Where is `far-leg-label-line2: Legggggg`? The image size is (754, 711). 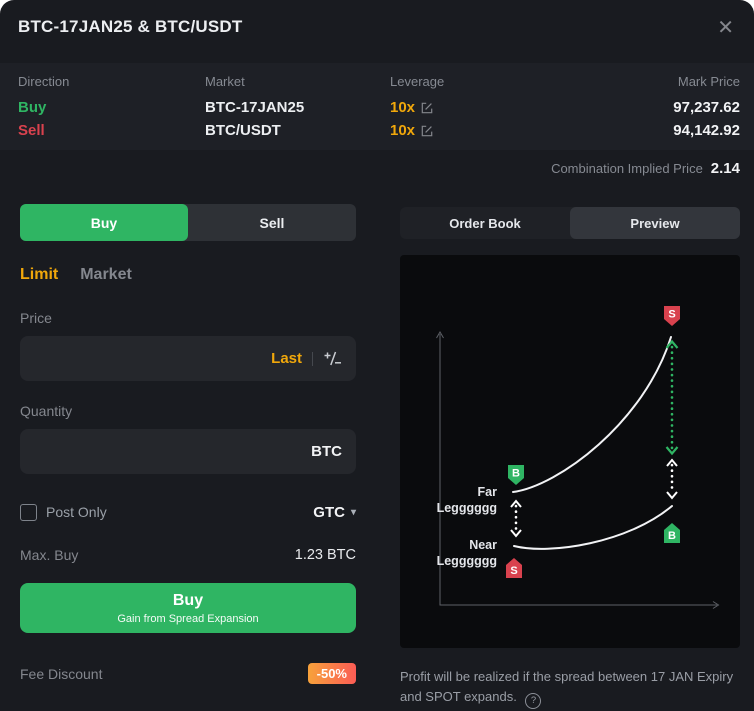 far-leg-label-line2: Legggggg is located at coordinates (467, 508).